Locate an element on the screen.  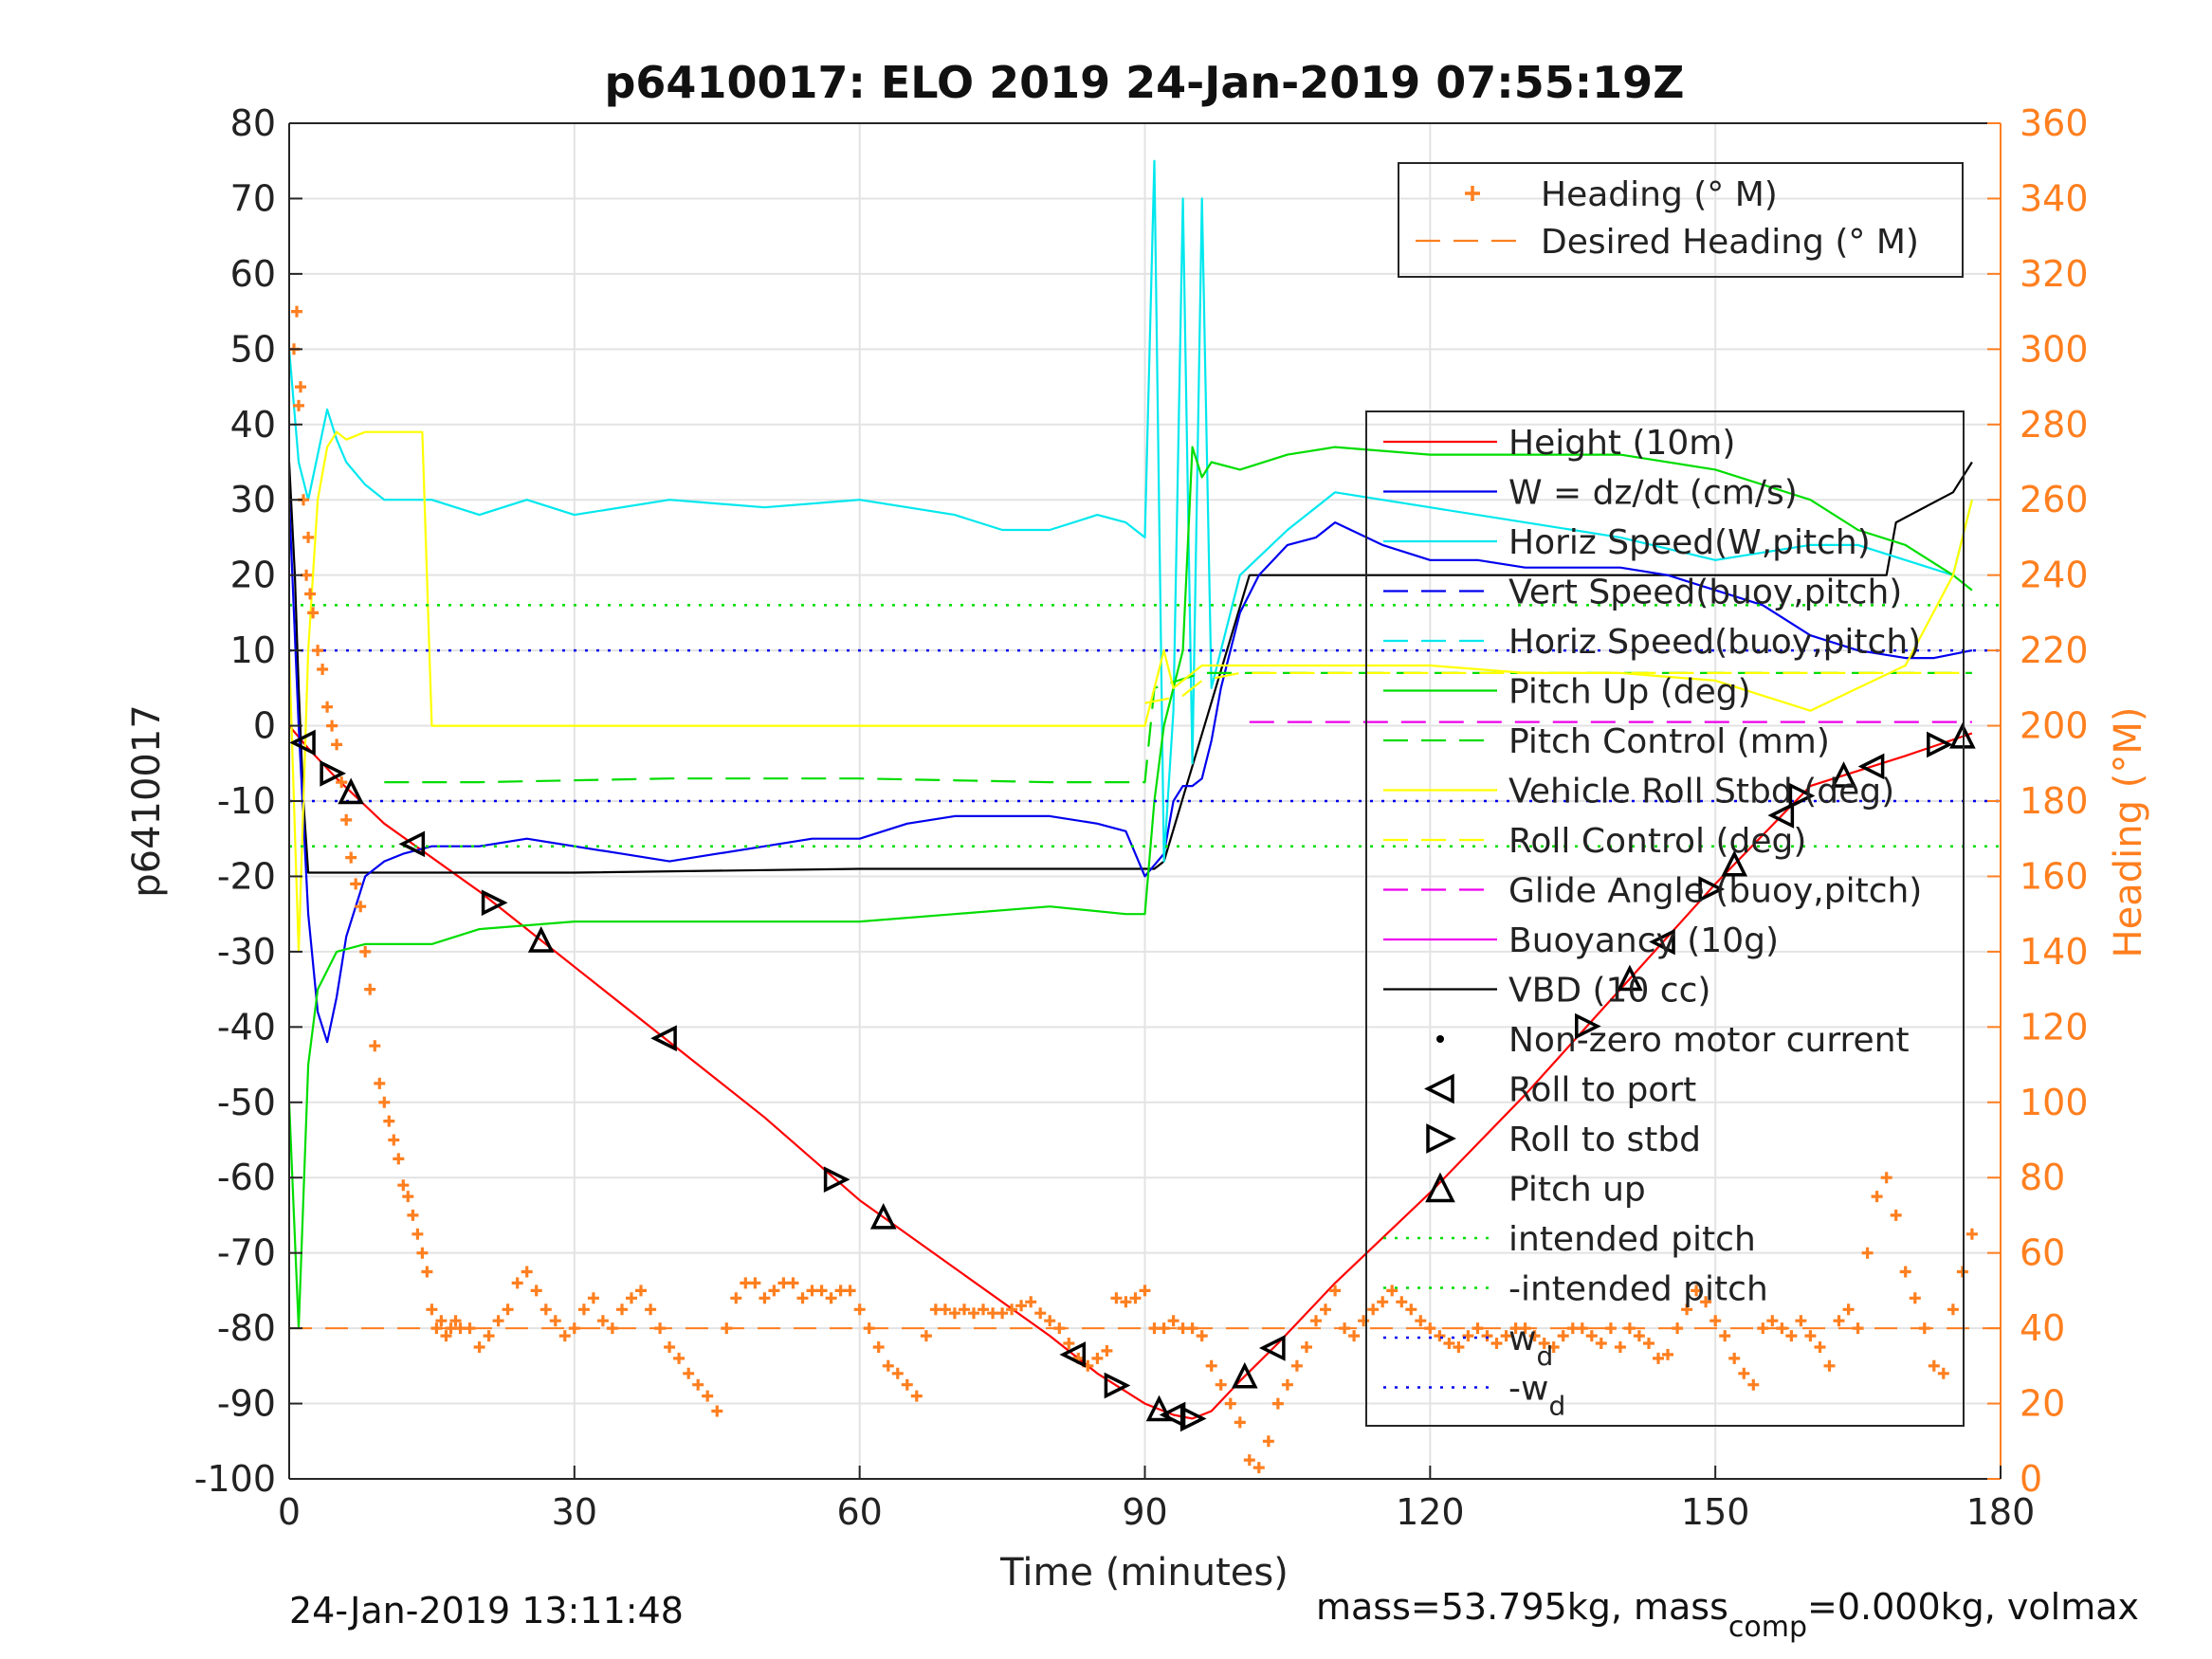
y-tick-label: 20 is located at coordinates (253, 575).